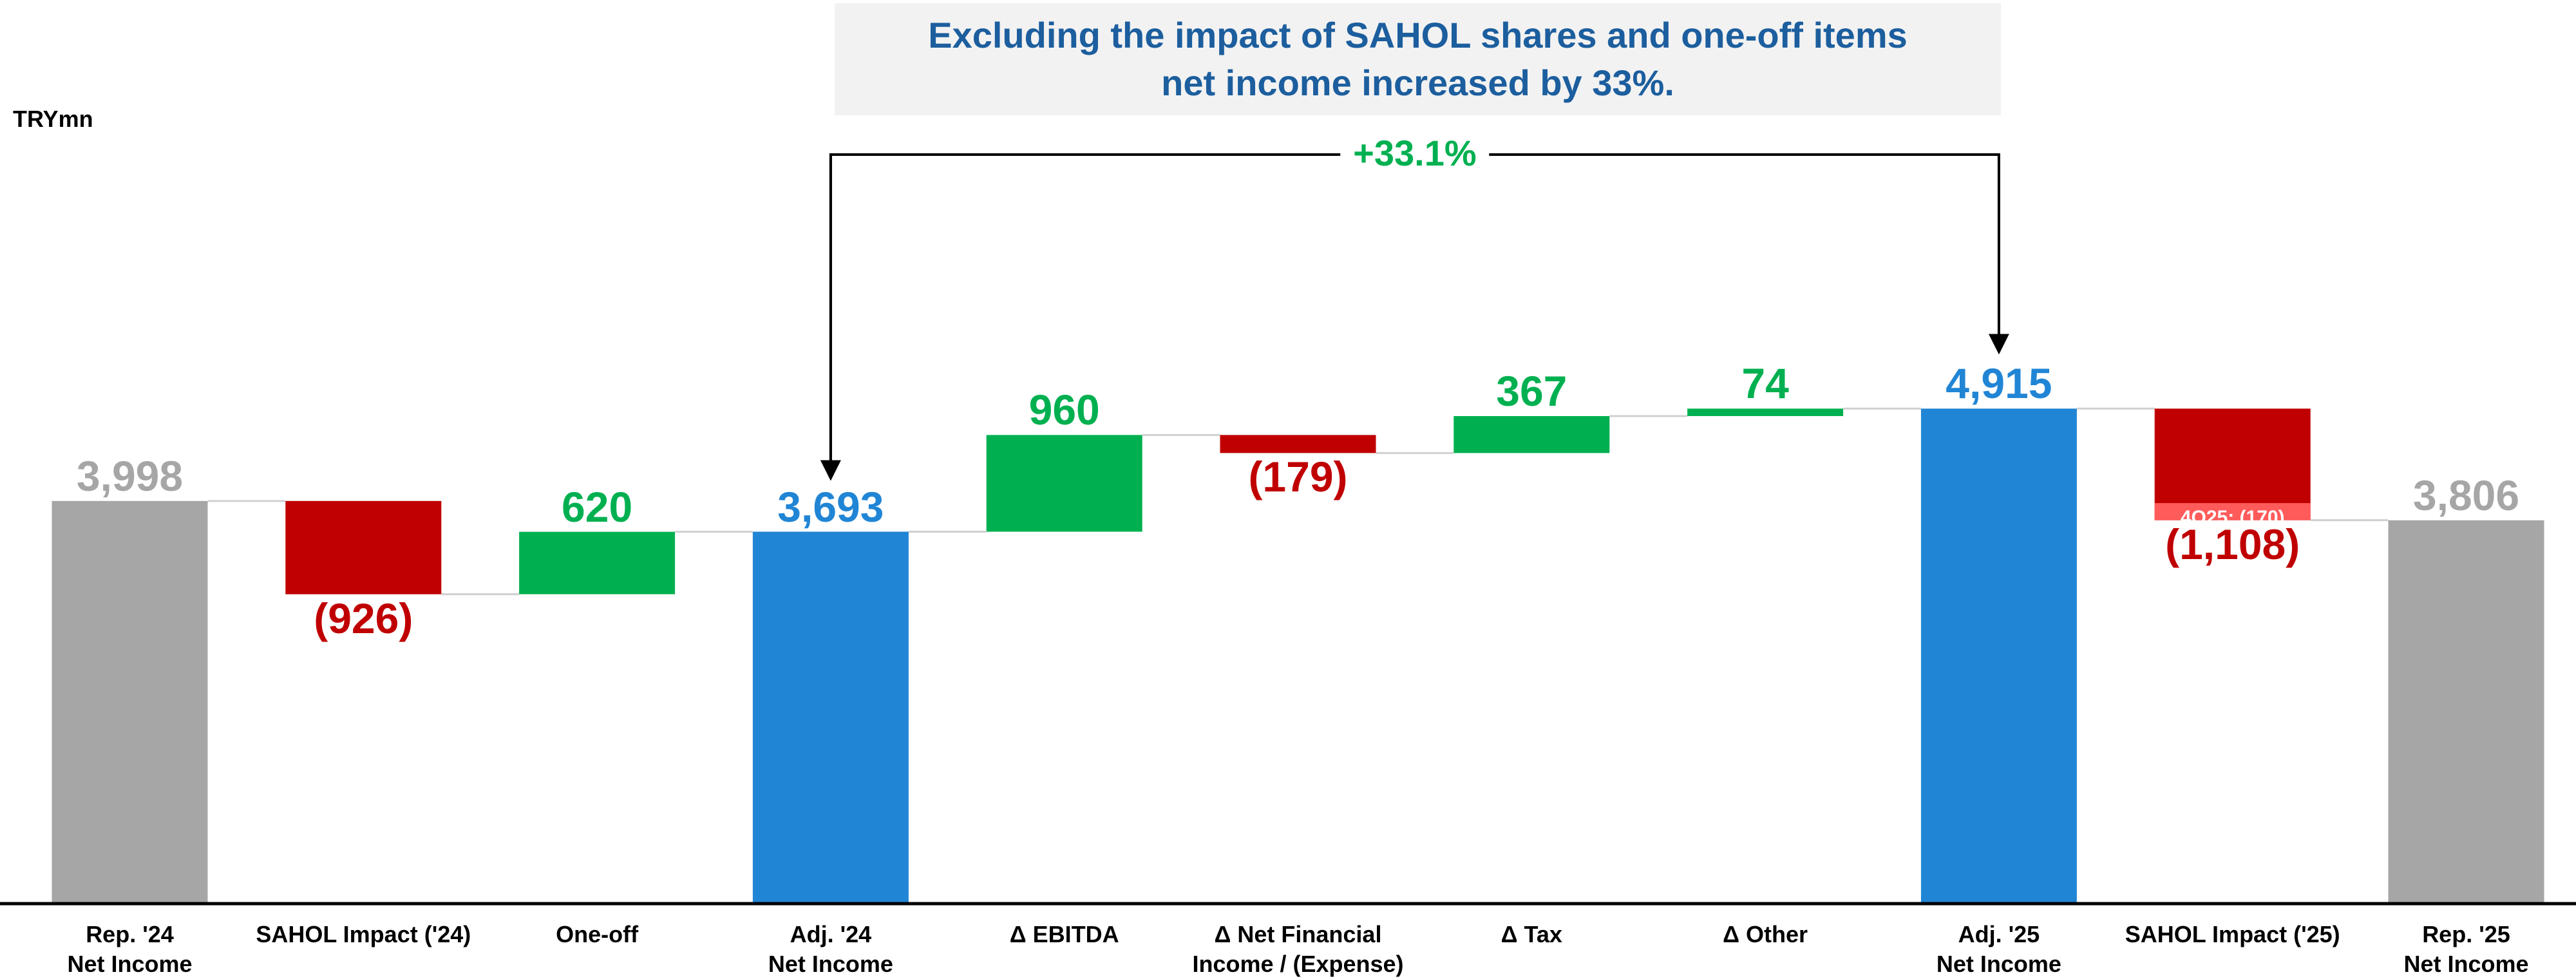 The width and height of the screenshot is (2576, 979). What do you see at coordinates (1531, 935) in the screenshot?
I see `x-tick-label: Δ Tax` at bounding box center [1531, 935].